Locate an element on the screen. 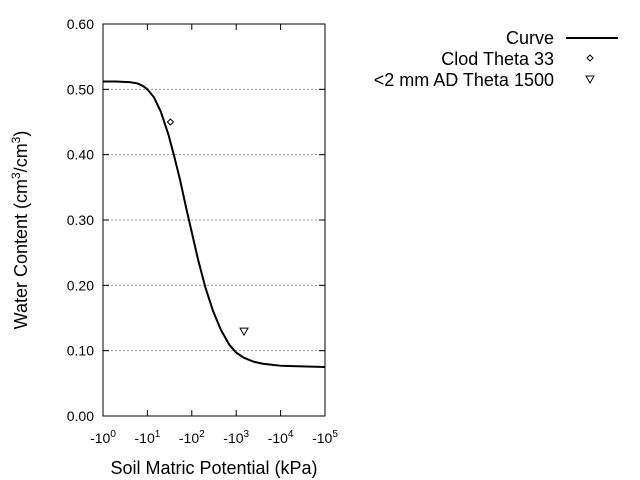 This screenshot has width=640, height=480. y-axis-label-mid: /cm is located at coordinates (21, 157).